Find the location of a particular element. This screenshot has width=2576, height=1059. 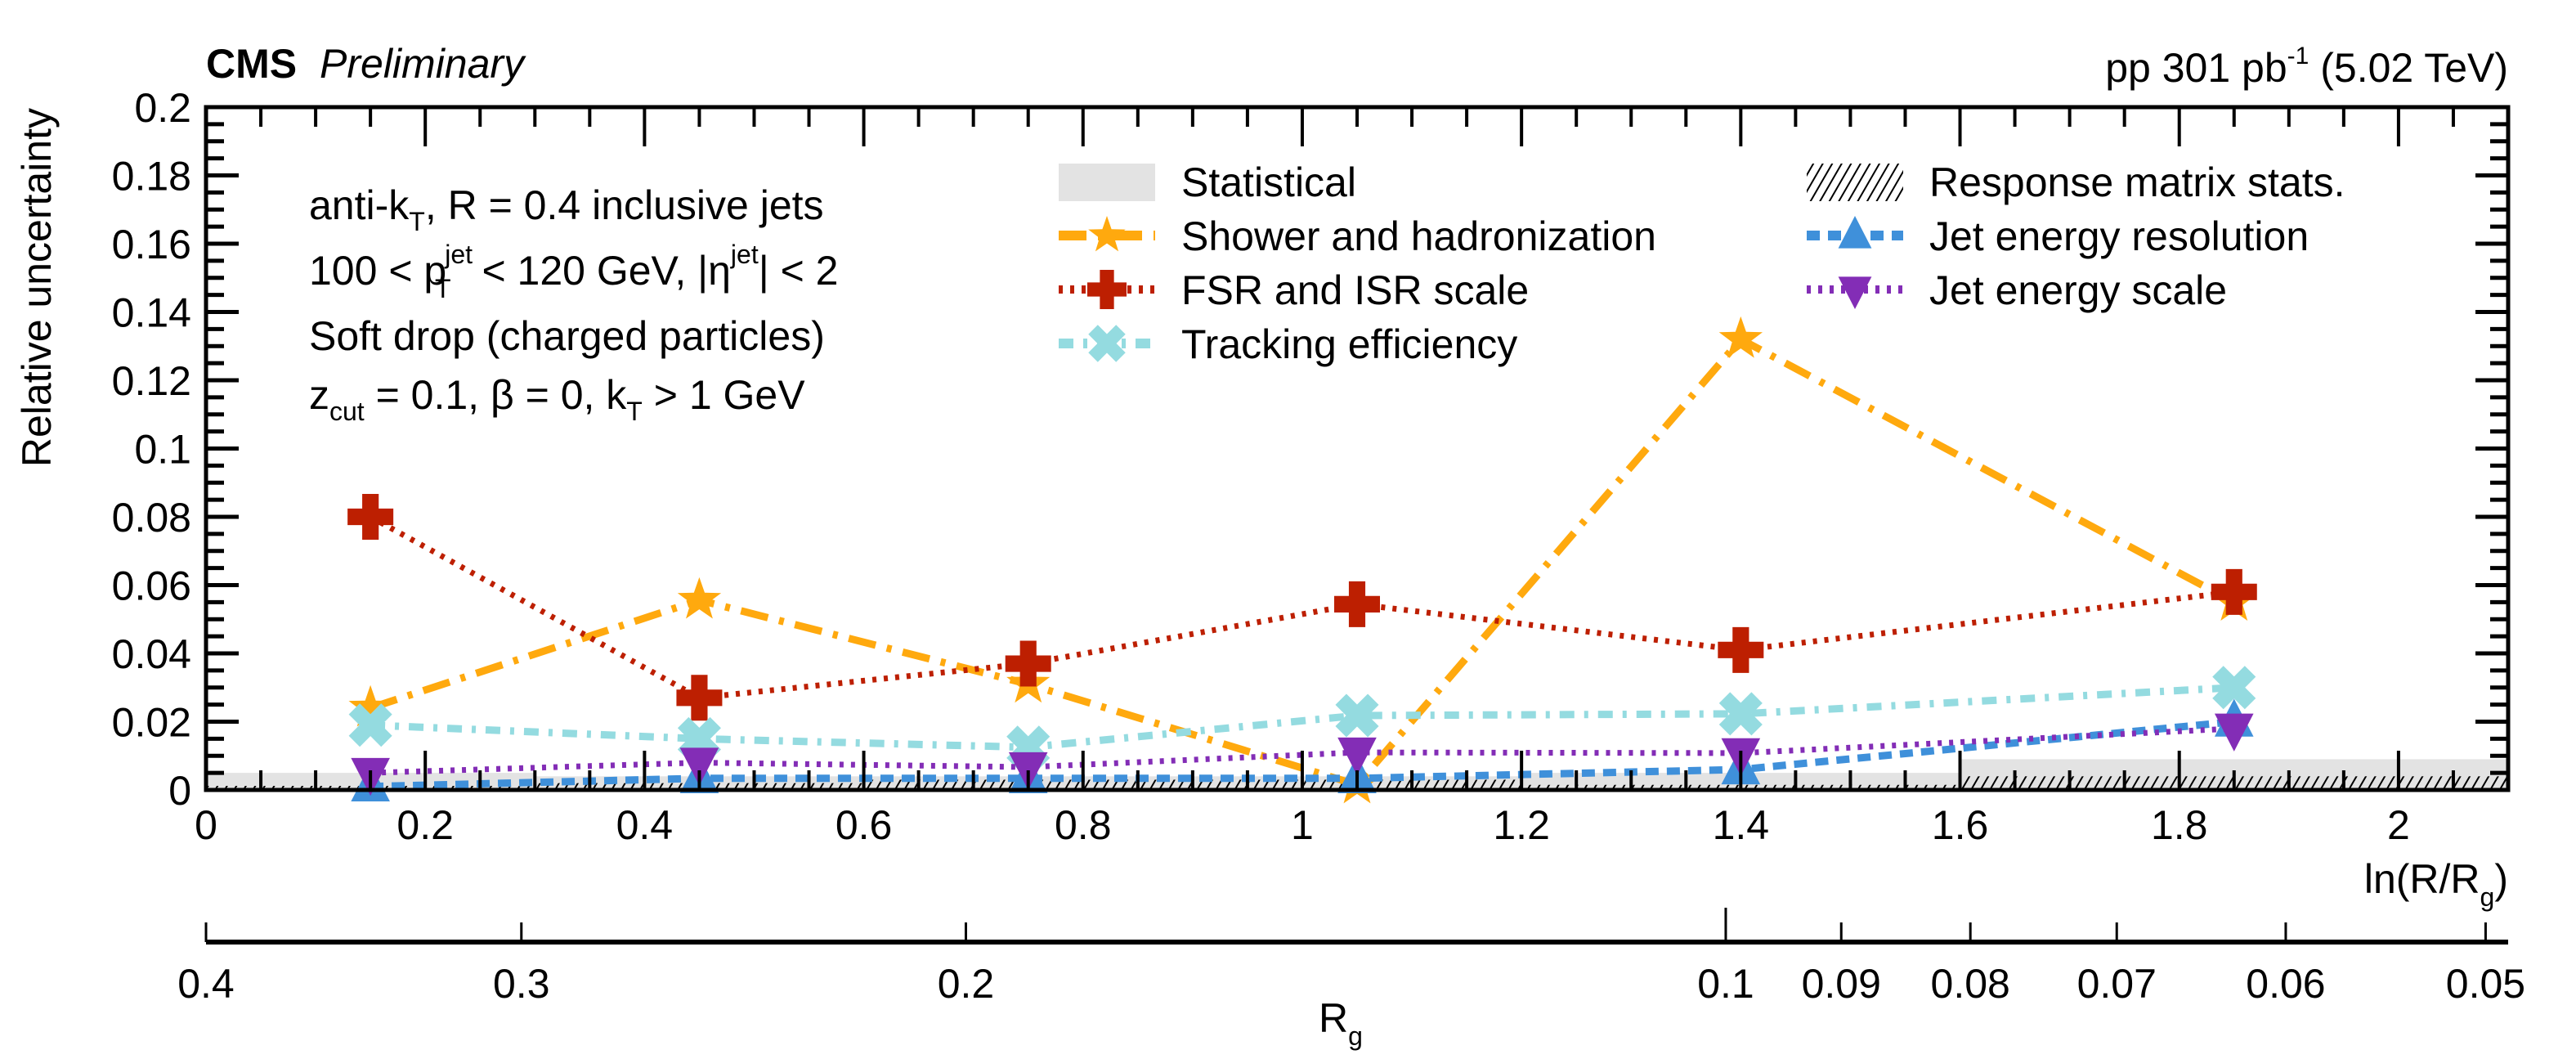

y-tick-label: 0.08 is located at coordinates (152, 518).